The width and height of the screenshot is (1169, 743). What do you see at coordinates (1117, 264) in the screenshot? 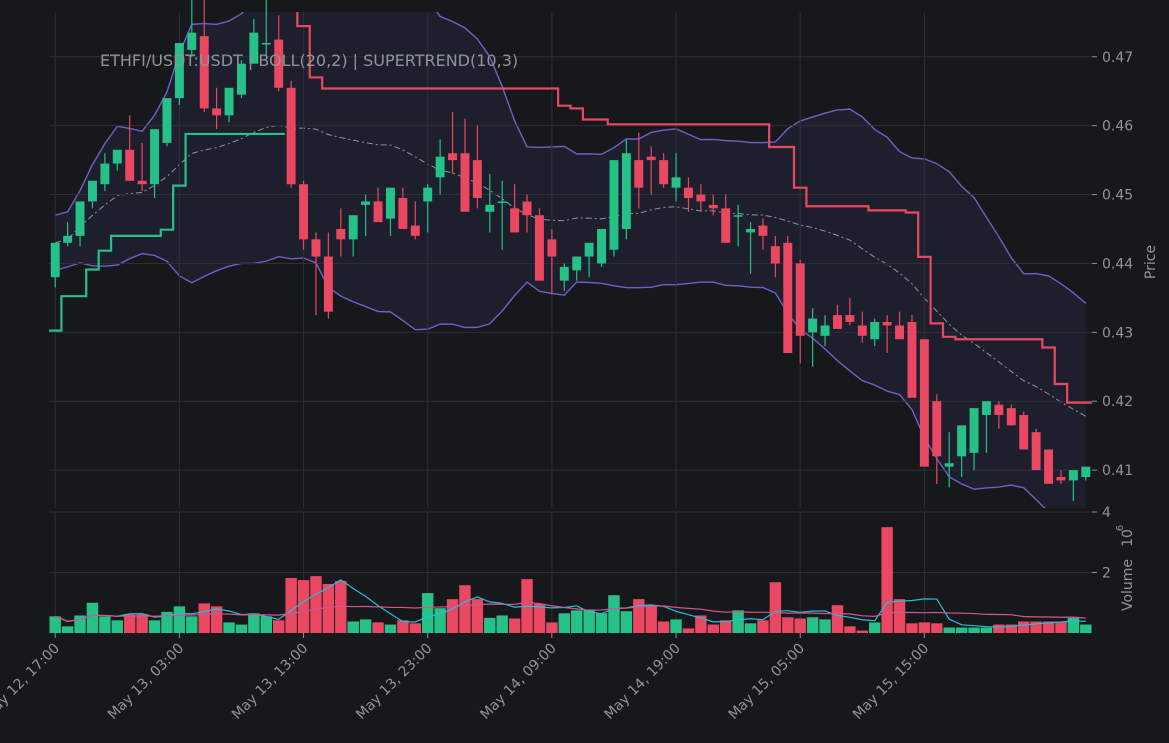
I see `price-tick-label-3: 0.44` at bounding box center [1117, 264].